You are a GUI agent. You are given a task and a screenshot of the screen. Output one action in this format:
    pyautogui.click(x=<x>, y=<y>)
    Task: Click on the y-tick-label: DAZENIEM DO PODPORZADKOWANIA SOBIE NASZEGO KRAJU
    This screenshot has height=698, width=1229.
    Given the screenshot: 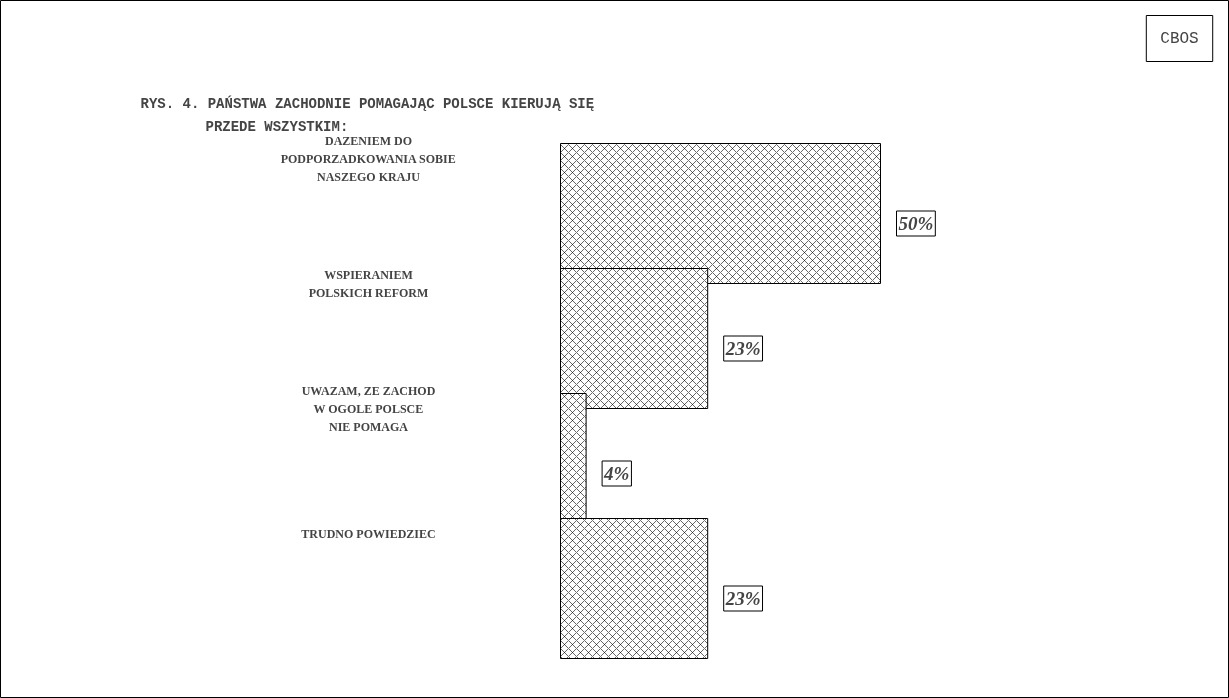 What is the action you would take?
    pyautogui.click(x=368, y=158)
    